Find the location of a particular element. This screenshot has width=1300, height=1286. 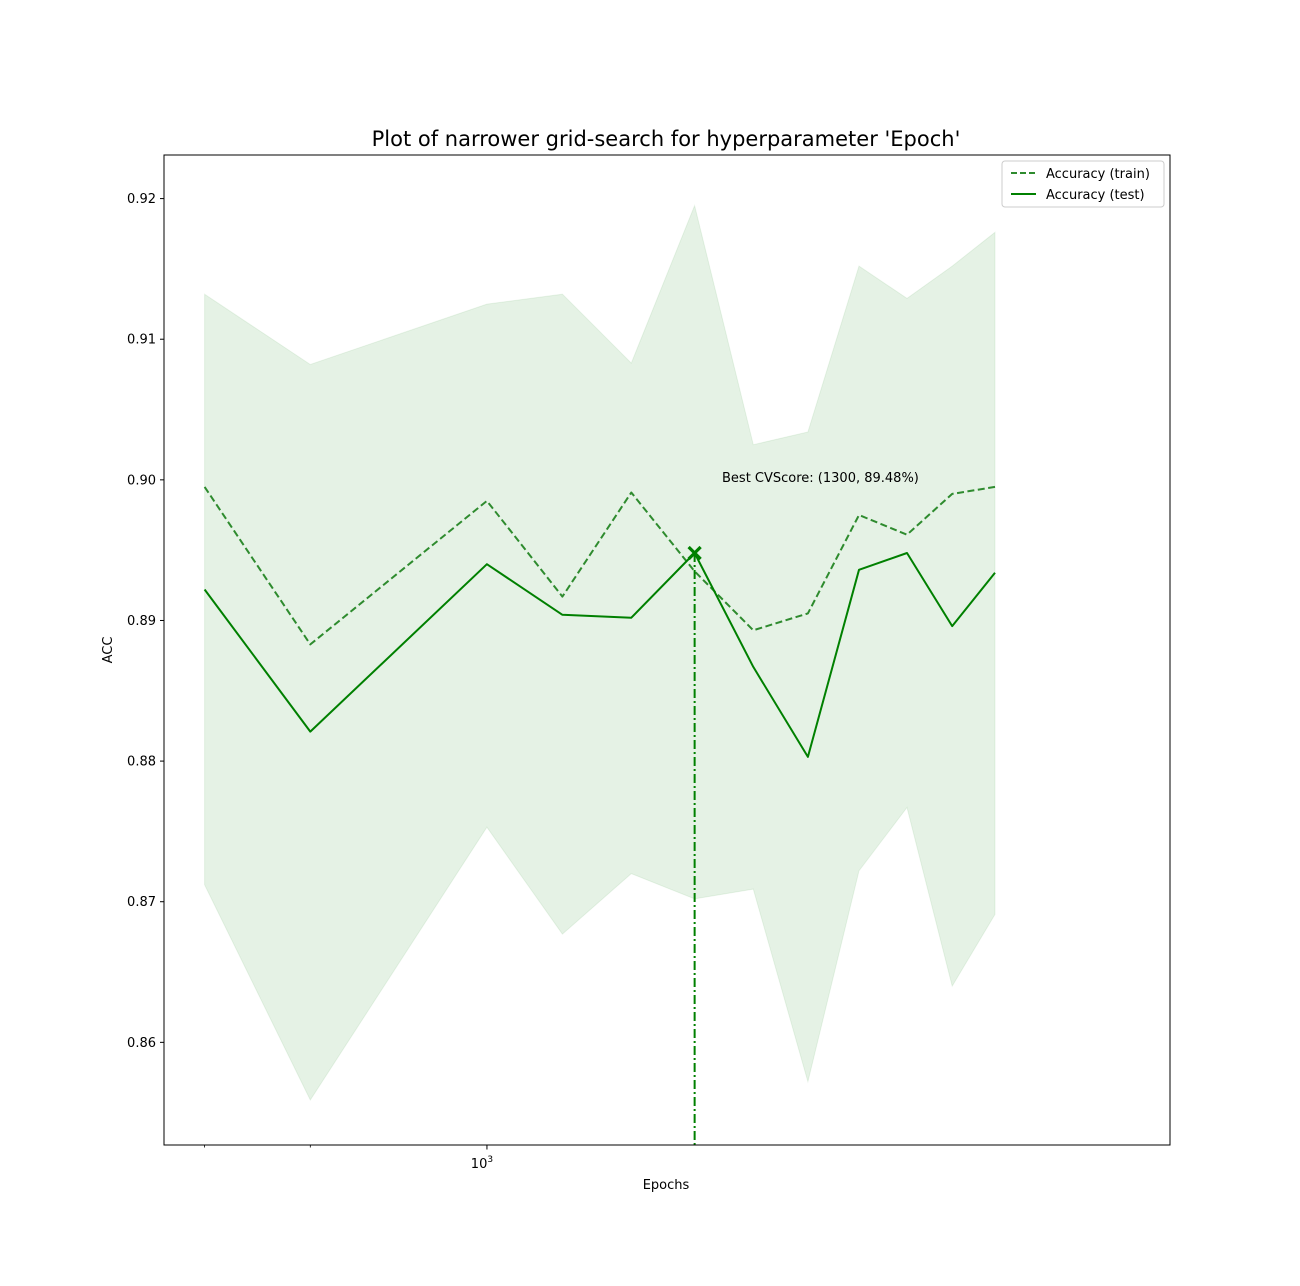

x-tick-label-1000: 103 is located at coordinates (482, 1163).